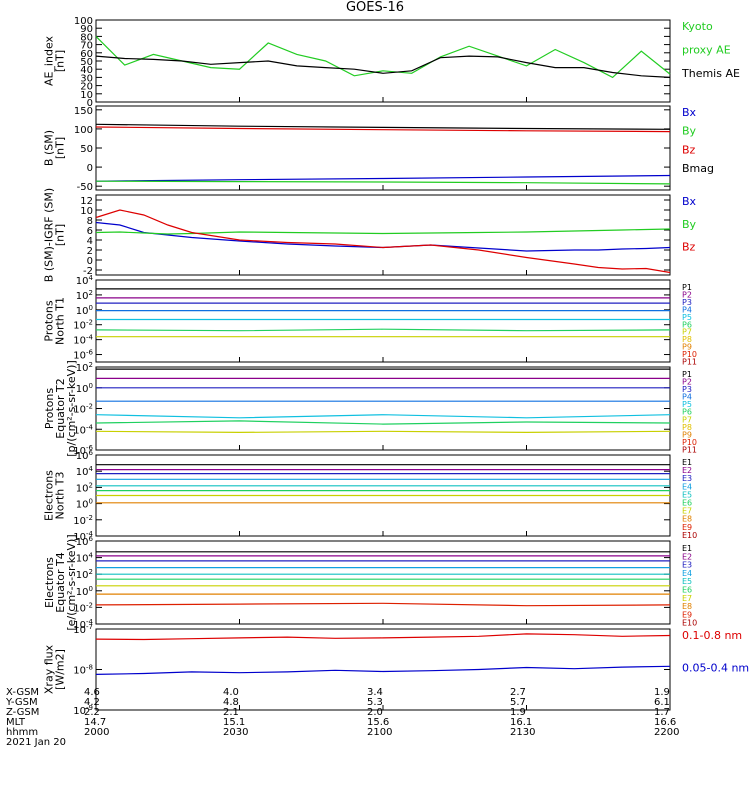 This screenshot has height=800, width=750. Describe the element at coordinates (85, 541) in the screenshot. I see `panel-7-ytick-label: 106` at that location.